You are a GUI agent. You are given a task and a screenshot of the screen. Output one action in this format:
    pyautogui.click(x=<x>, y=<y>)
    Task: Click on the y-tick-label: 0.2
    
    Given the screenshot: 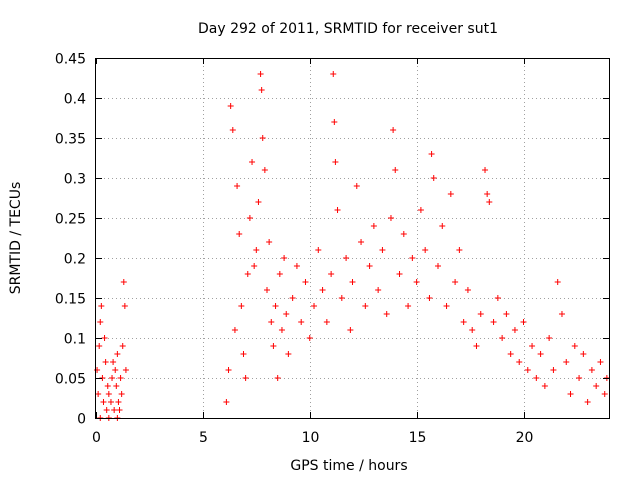 What is the action you would take?
    pyautogui.click(x=75, y=260)
    